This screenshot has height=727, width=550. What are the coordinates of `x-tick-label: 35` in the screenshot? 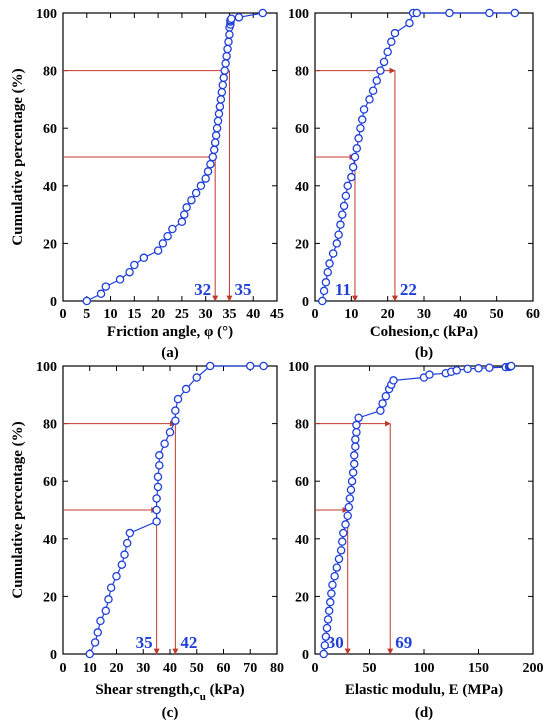 It's located at (229, 314).